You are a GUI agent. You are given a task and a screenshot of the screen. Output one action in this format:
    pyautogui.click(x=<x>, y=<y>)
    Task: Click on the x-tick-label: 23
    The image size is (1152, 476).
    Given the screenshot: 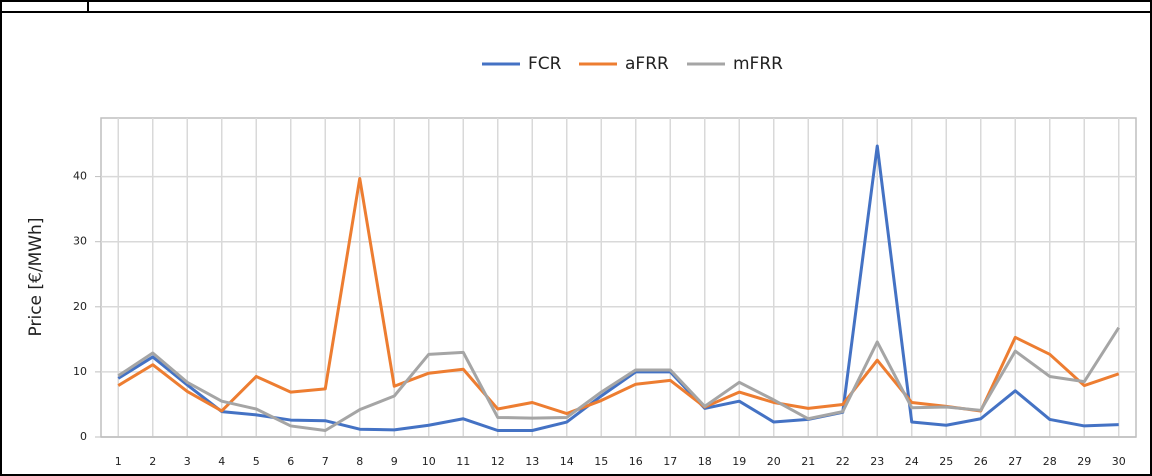 What is the action you would take?
    pyautogui.click(x=877, y=461)
    